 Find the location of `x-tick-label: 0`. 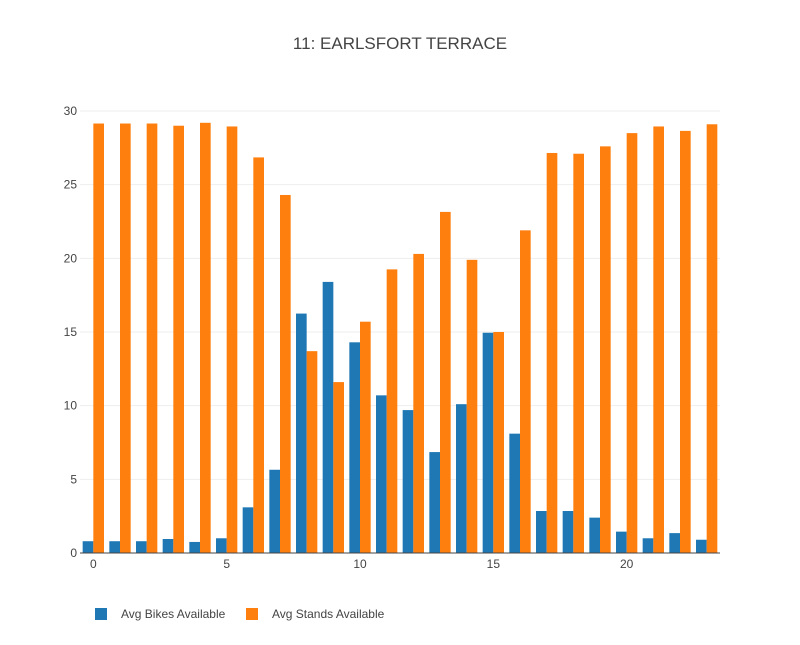

x-tick-label: 0 is located at coordinates (93, 564).